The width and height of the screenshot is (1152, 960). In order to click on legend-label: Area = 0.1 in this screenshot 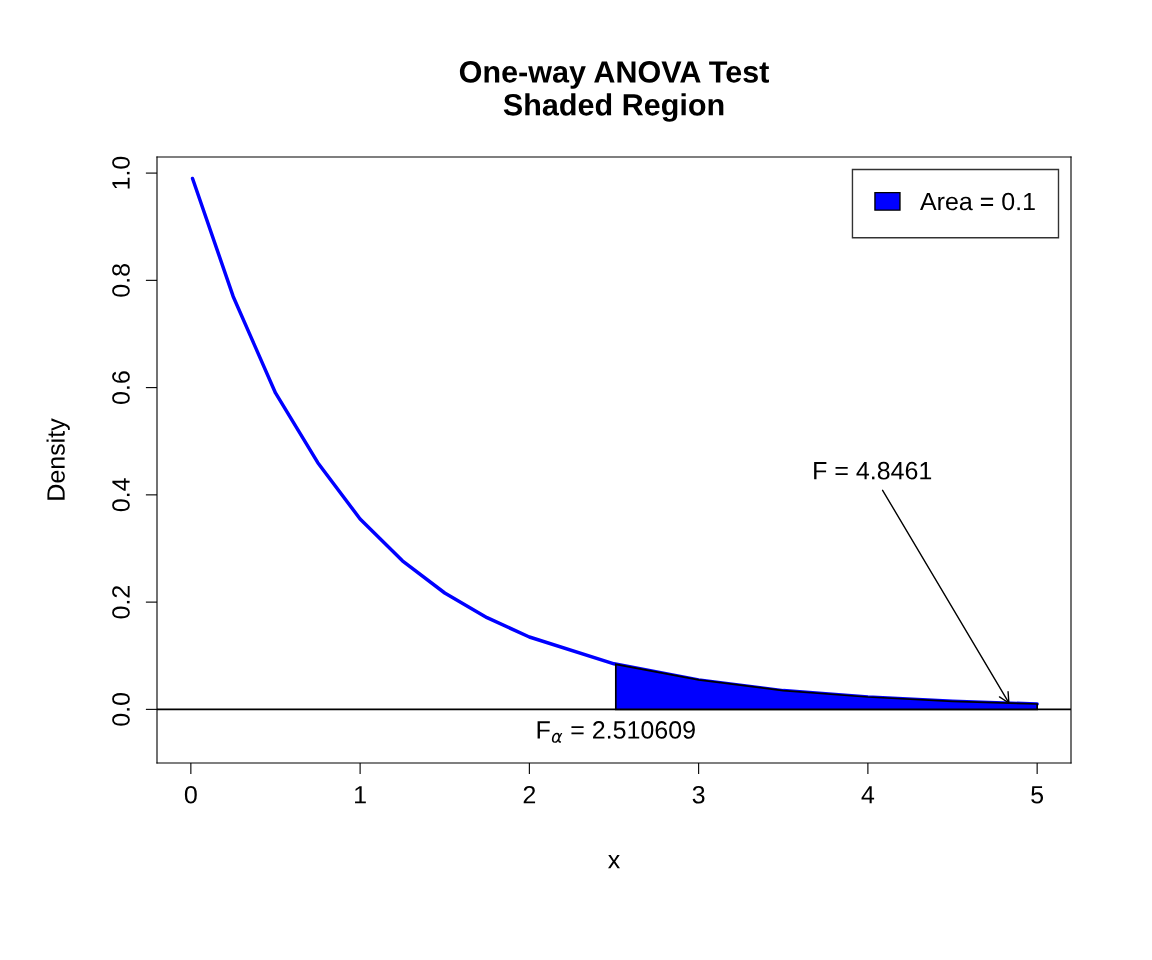, I will do `click(977, 201)`.